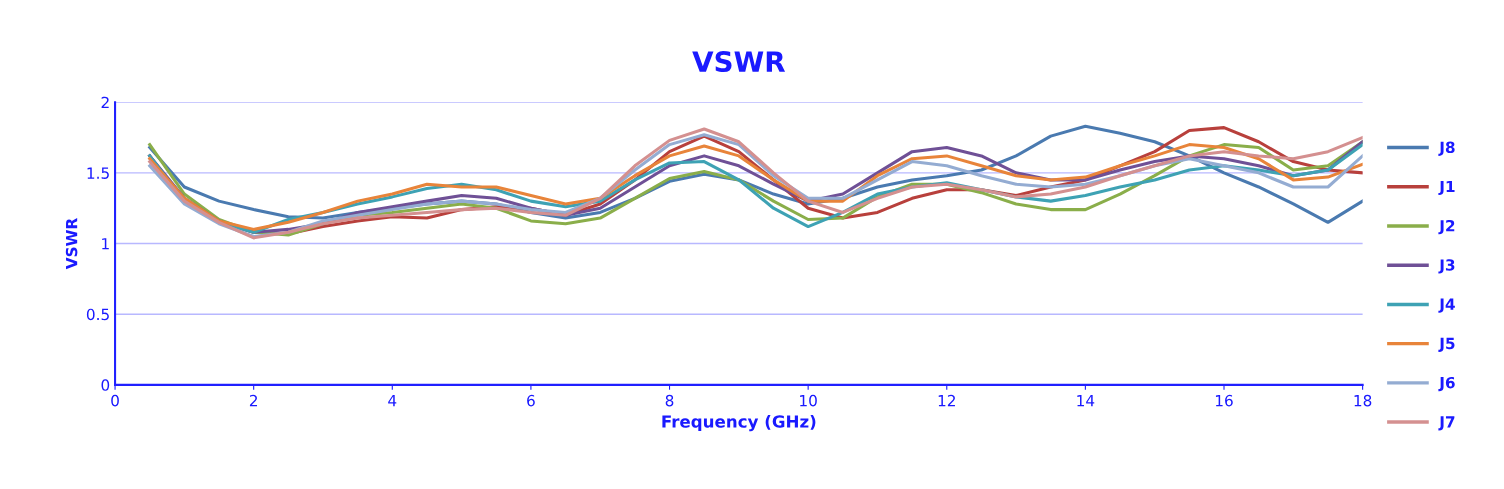 Image resolution: width=1504 pixels, height=489 pixels. I want to click on x-tick-label: 16, so click(1224, 400).